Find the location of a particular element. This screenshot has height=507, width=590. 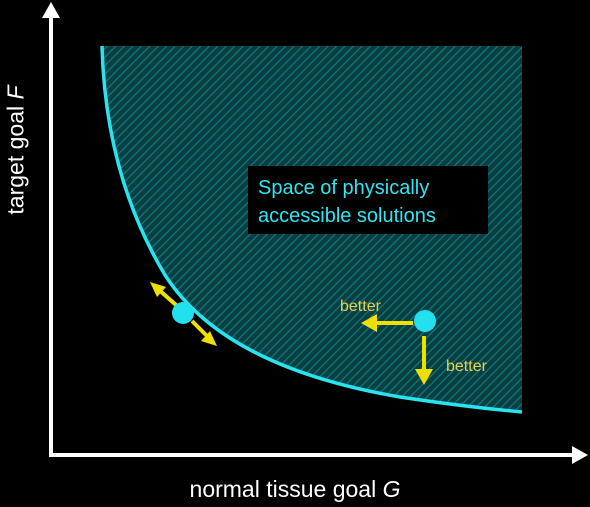

inner-point is located at coordinates (425, 321).